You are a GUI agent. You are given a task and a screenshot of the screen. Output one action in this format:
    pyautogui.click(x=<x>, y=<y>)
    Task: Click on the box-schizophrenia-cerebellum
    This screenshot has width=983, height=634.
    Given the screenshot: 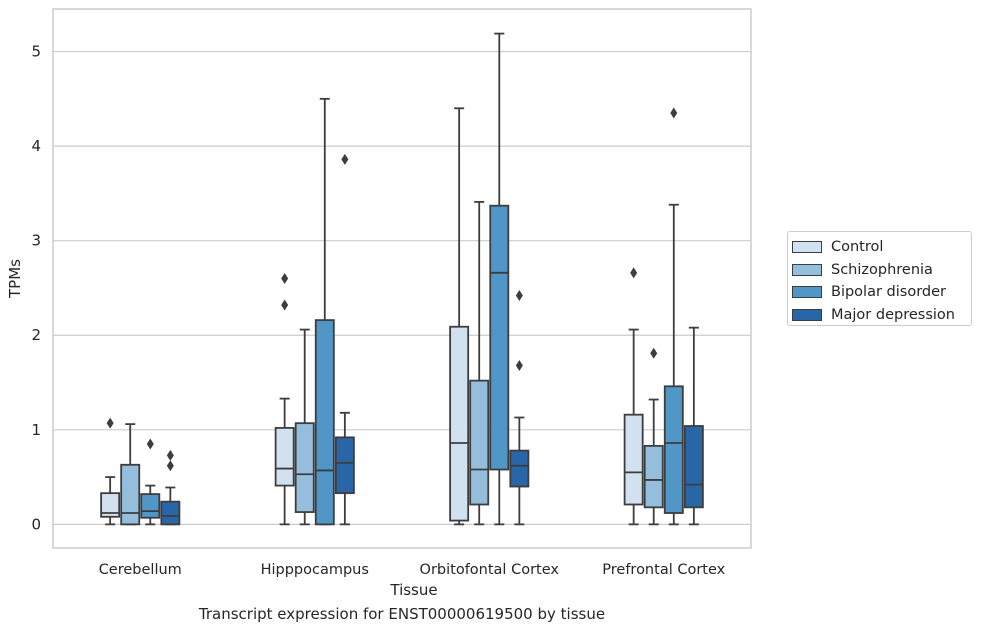 What is the action you would take?
    pyautogui.click(x=130, y=494)
    